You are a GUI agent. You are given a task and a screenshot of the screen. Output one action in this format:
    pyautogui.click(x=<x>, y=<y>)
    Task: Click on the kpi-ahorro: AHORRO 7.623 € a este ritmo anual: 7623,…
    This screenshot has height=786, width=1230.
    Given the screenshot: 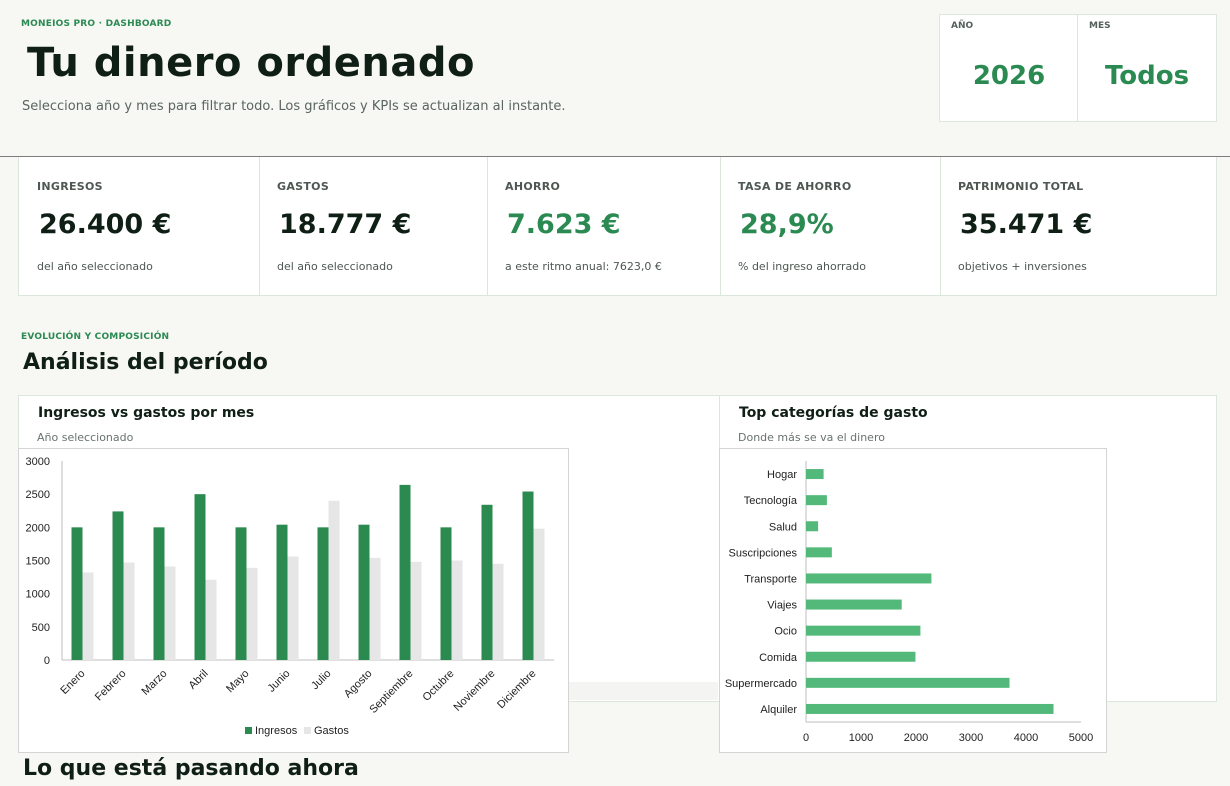 What is the action you would take?
    pyautogui.click(x=604, y=226)
    